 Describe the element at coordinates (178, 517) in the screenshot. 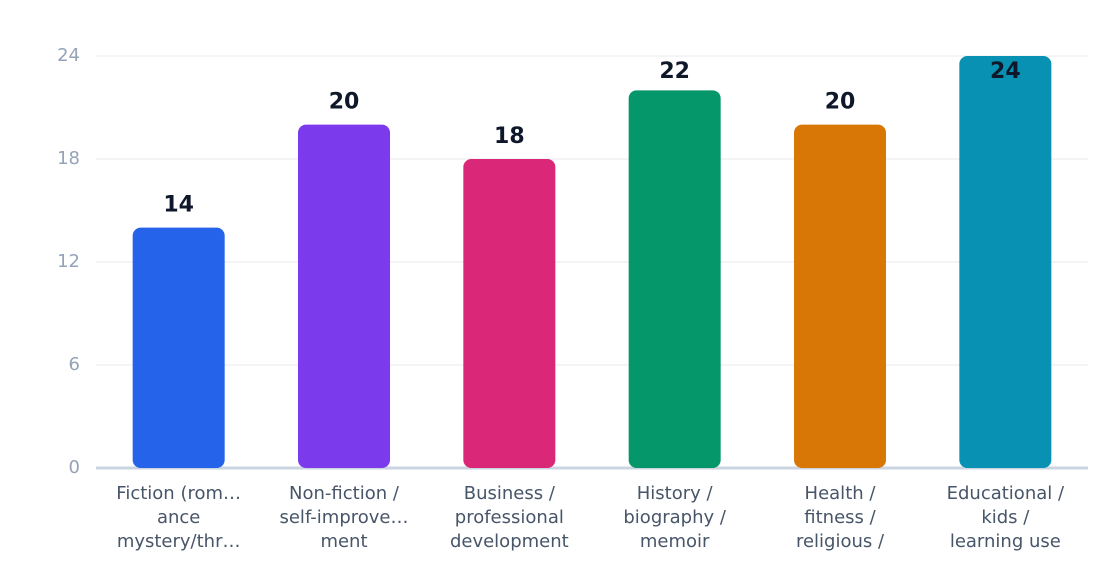

I see `x-tick-label: ance` at that location.